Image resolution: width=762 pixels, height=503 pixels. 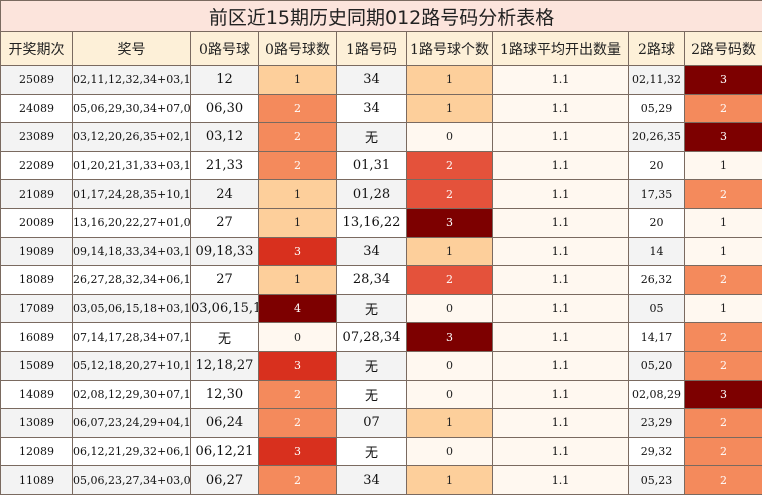 What do you see at coordinates (131, 80) in the screenshot?
I see `cell-draw: 02,11,12,32,34+03,10` at bounding box center [131, 80].